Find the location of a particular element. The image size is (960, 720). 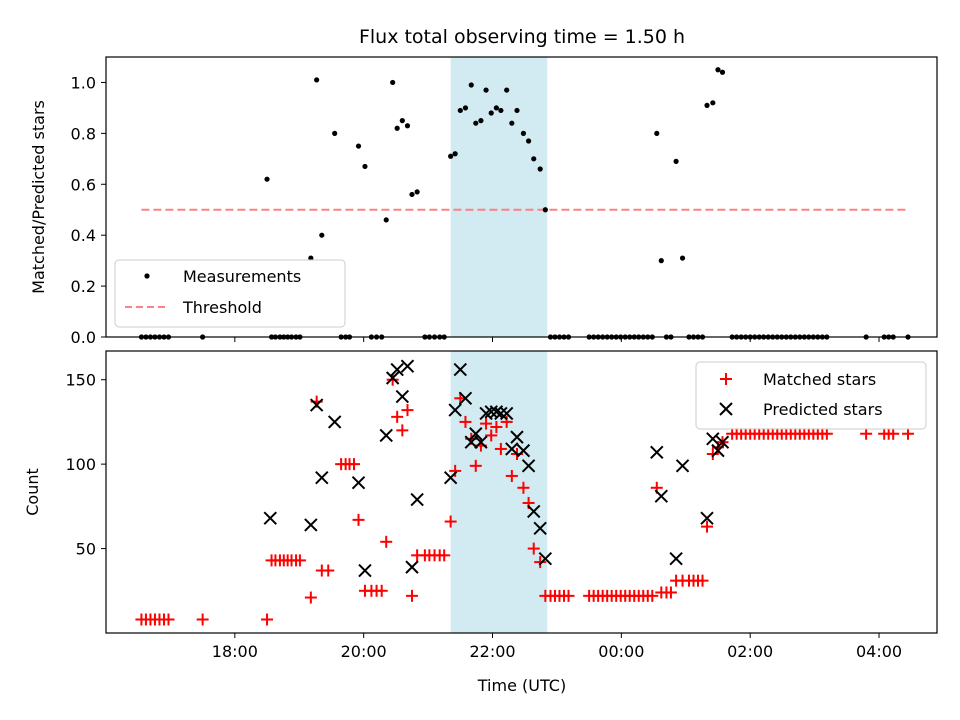

bottom-x-ticks: 18:00 20:00 22:00 00:00 02:00 04:00 is located at coordinates (557, 647).